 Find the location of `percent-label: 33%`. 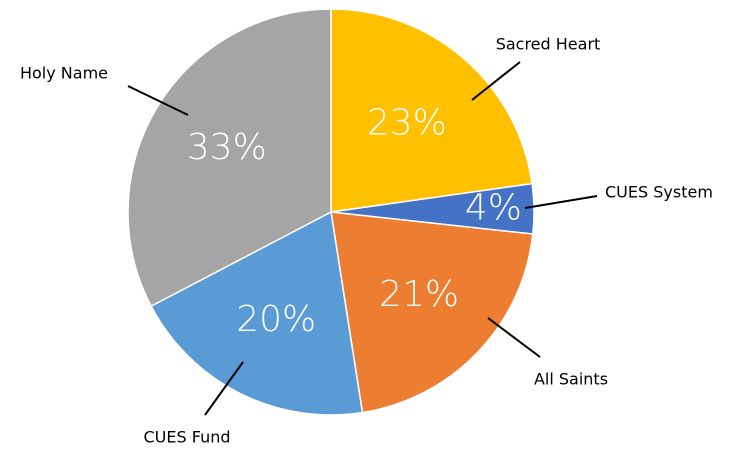

percent-label: 33% is located at coordinates (227, 147).